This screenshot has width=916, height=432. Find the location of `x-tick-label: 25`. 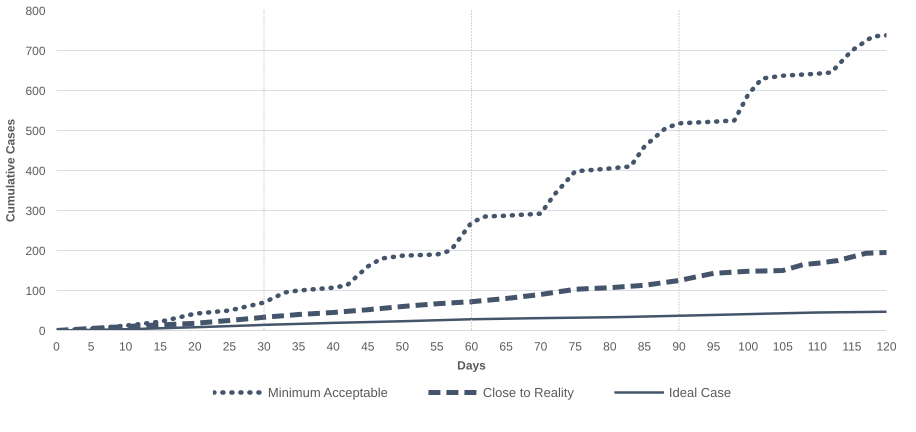

x-tick-label: 25 is located at coordinates (229, 347).